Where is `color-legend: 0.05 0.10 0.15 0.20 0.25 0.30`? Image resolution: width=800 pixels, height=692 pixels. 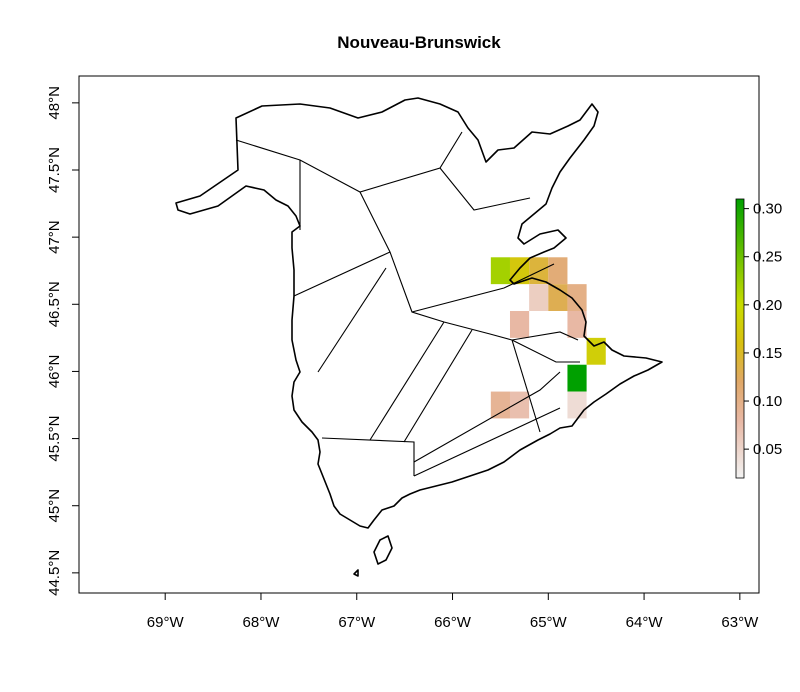
color-legend: 0.05 0.10 0.15 0.20 0.25 0.30 is located at coordinates (758, 338).